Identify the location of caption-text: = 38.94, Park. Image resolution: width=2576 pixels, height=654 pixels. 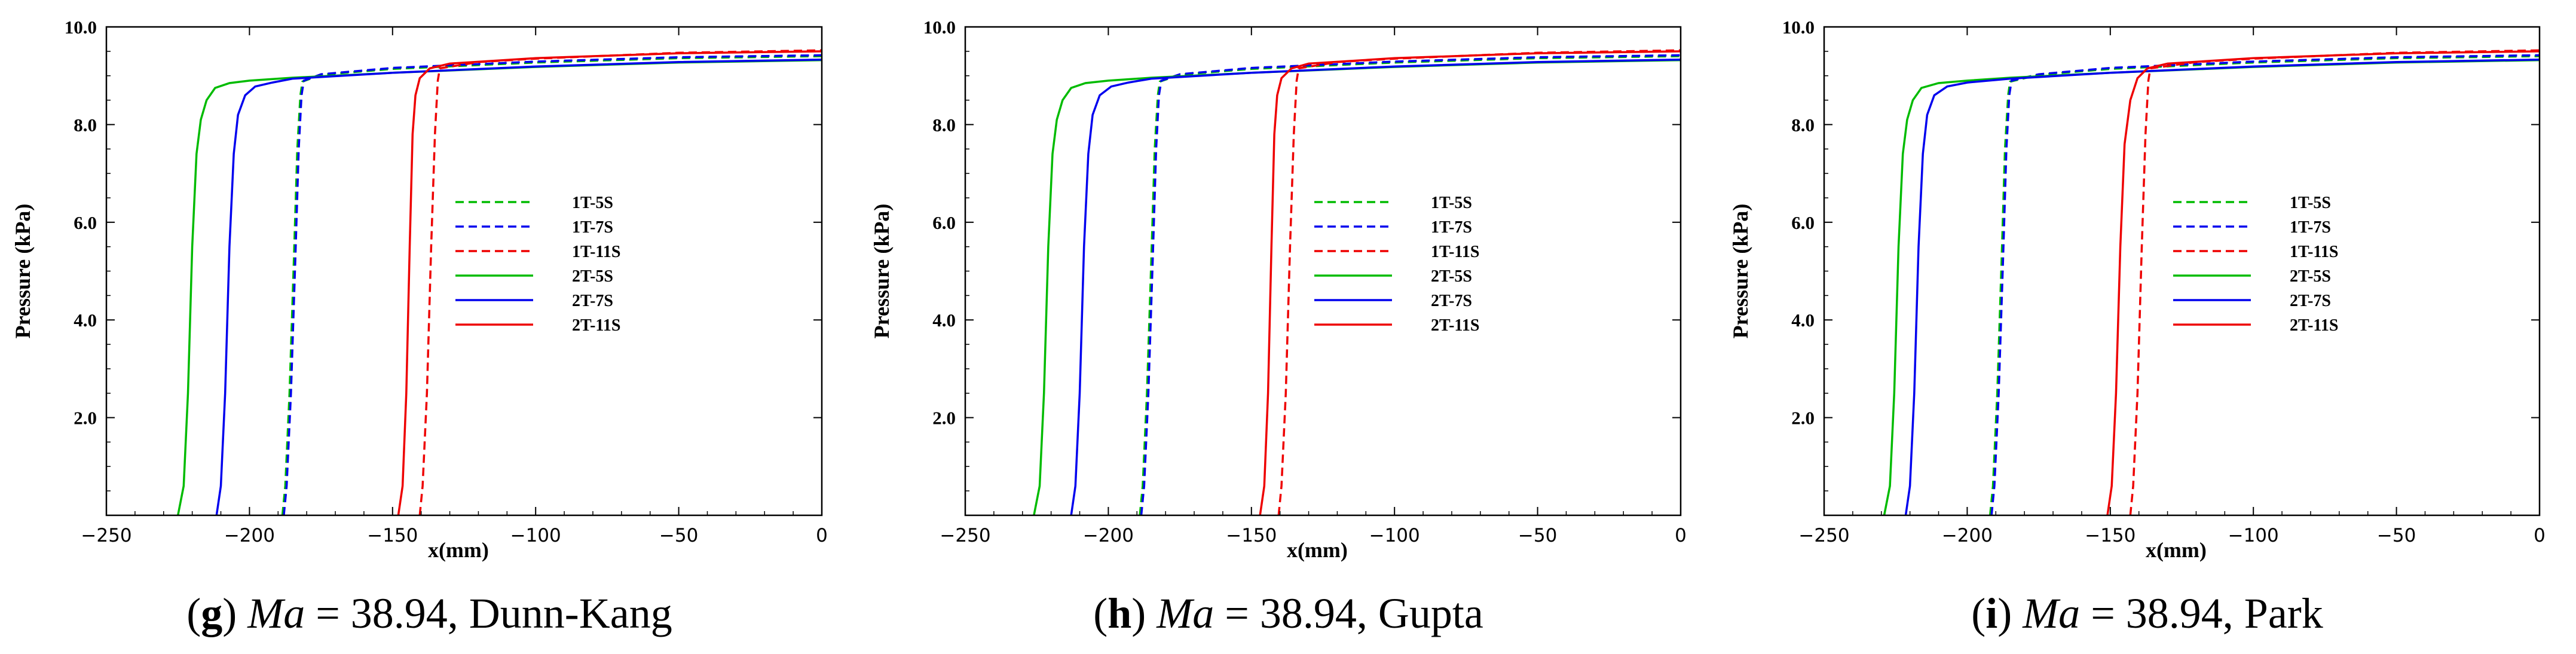
(2201, 613).